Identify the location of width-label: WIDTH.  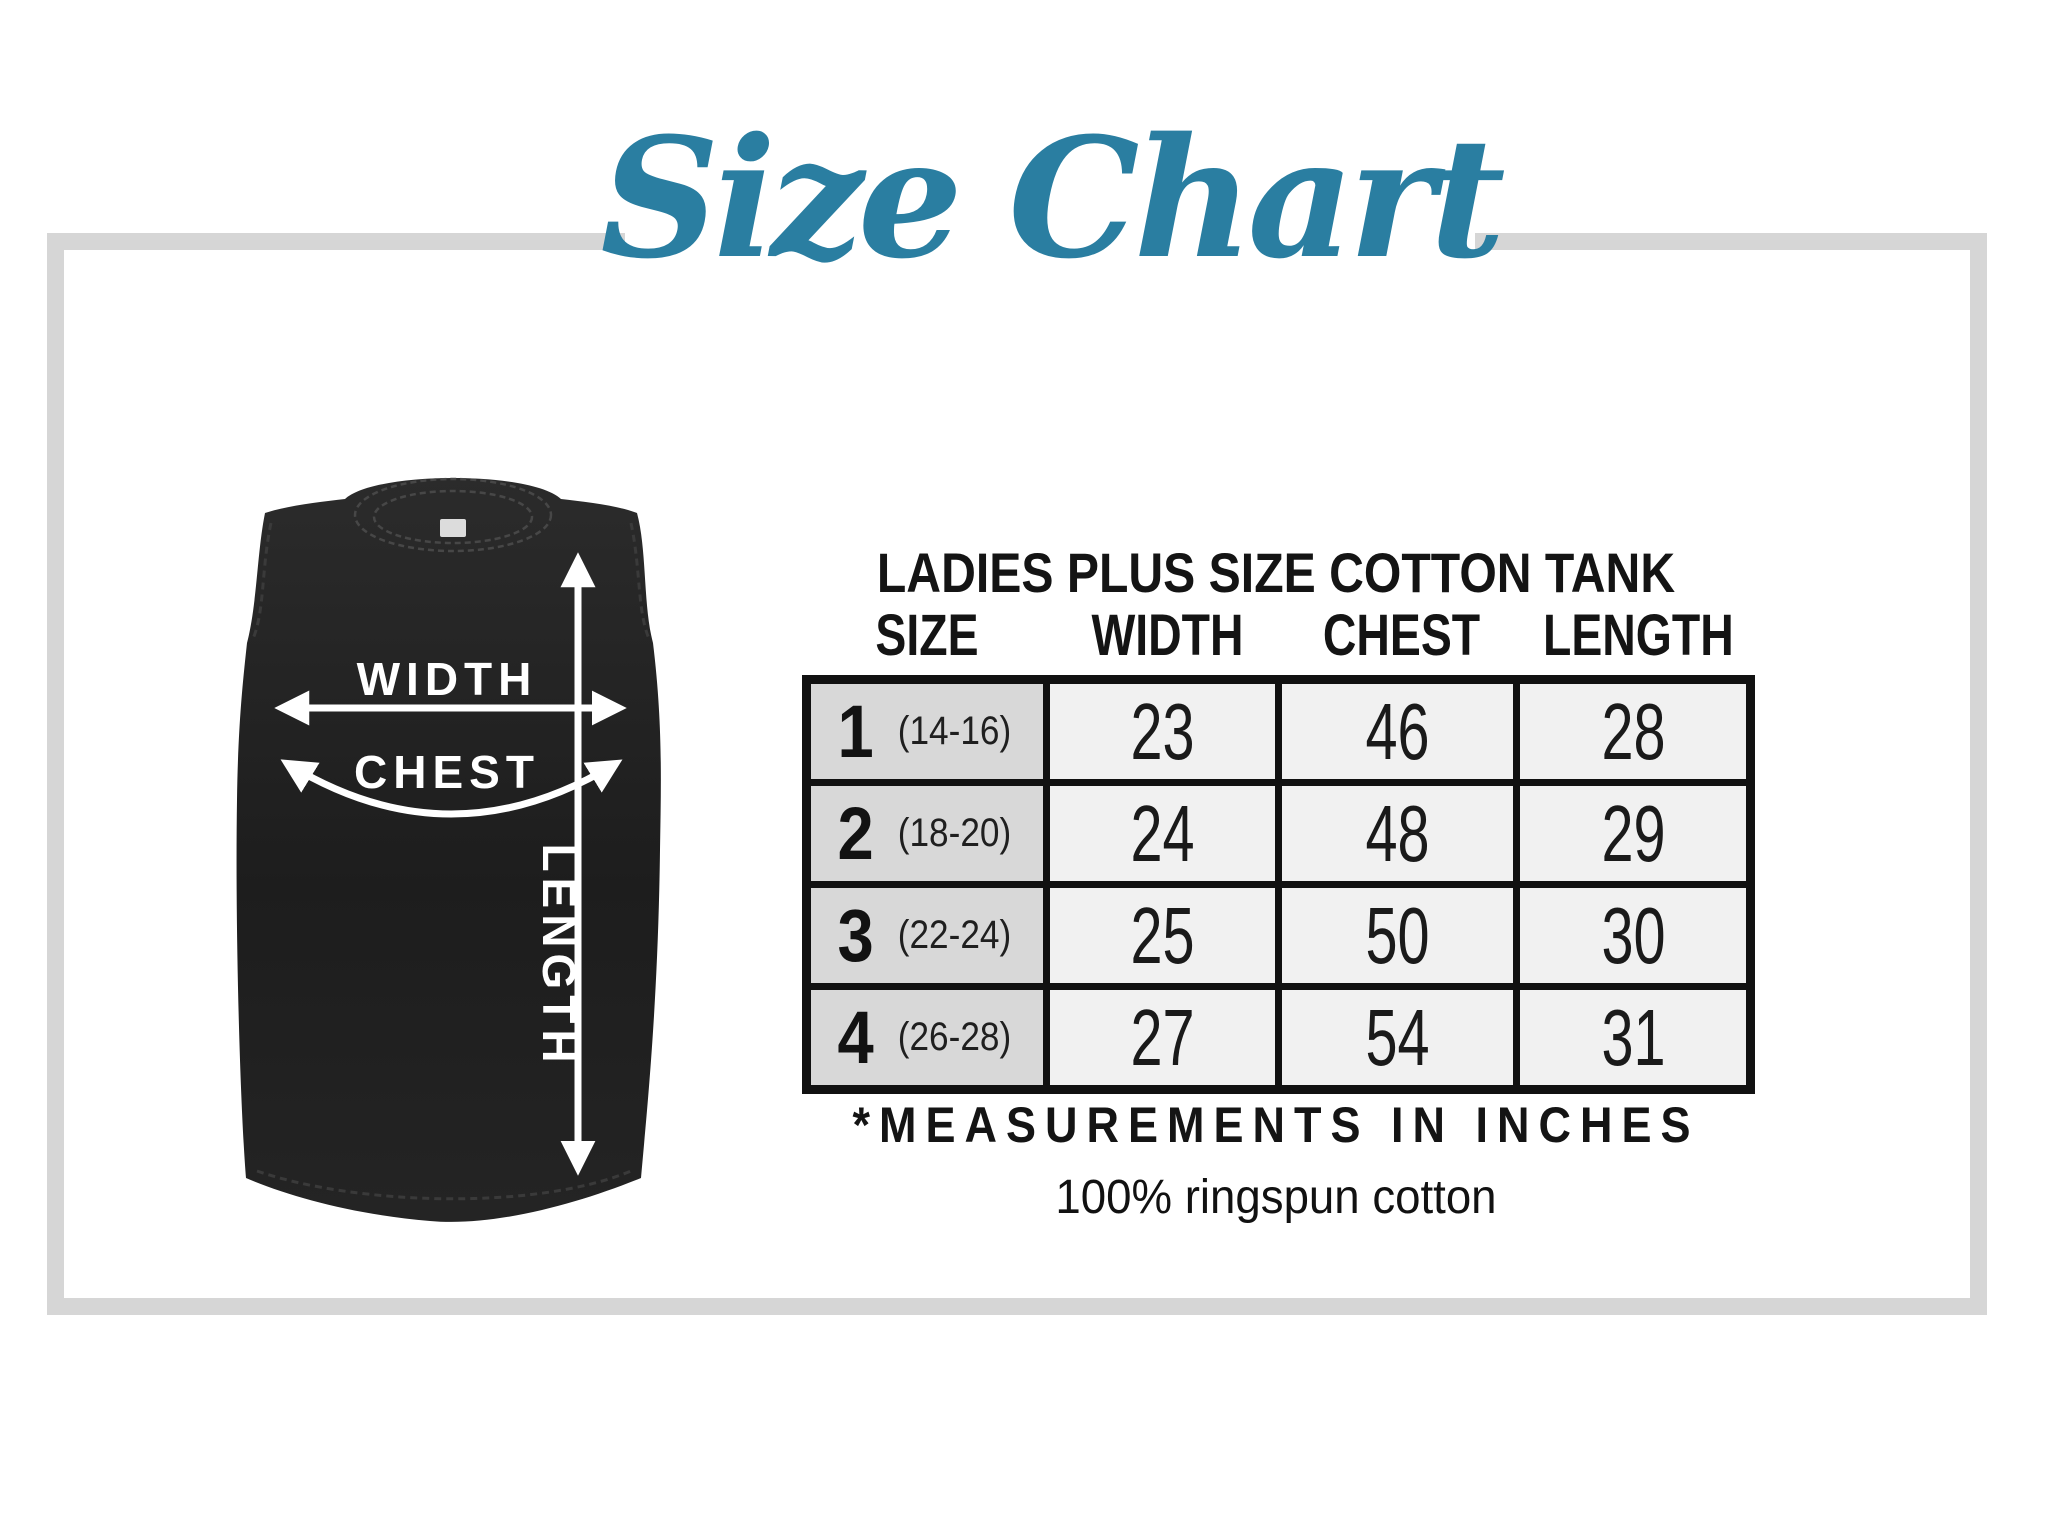
(447, 679).